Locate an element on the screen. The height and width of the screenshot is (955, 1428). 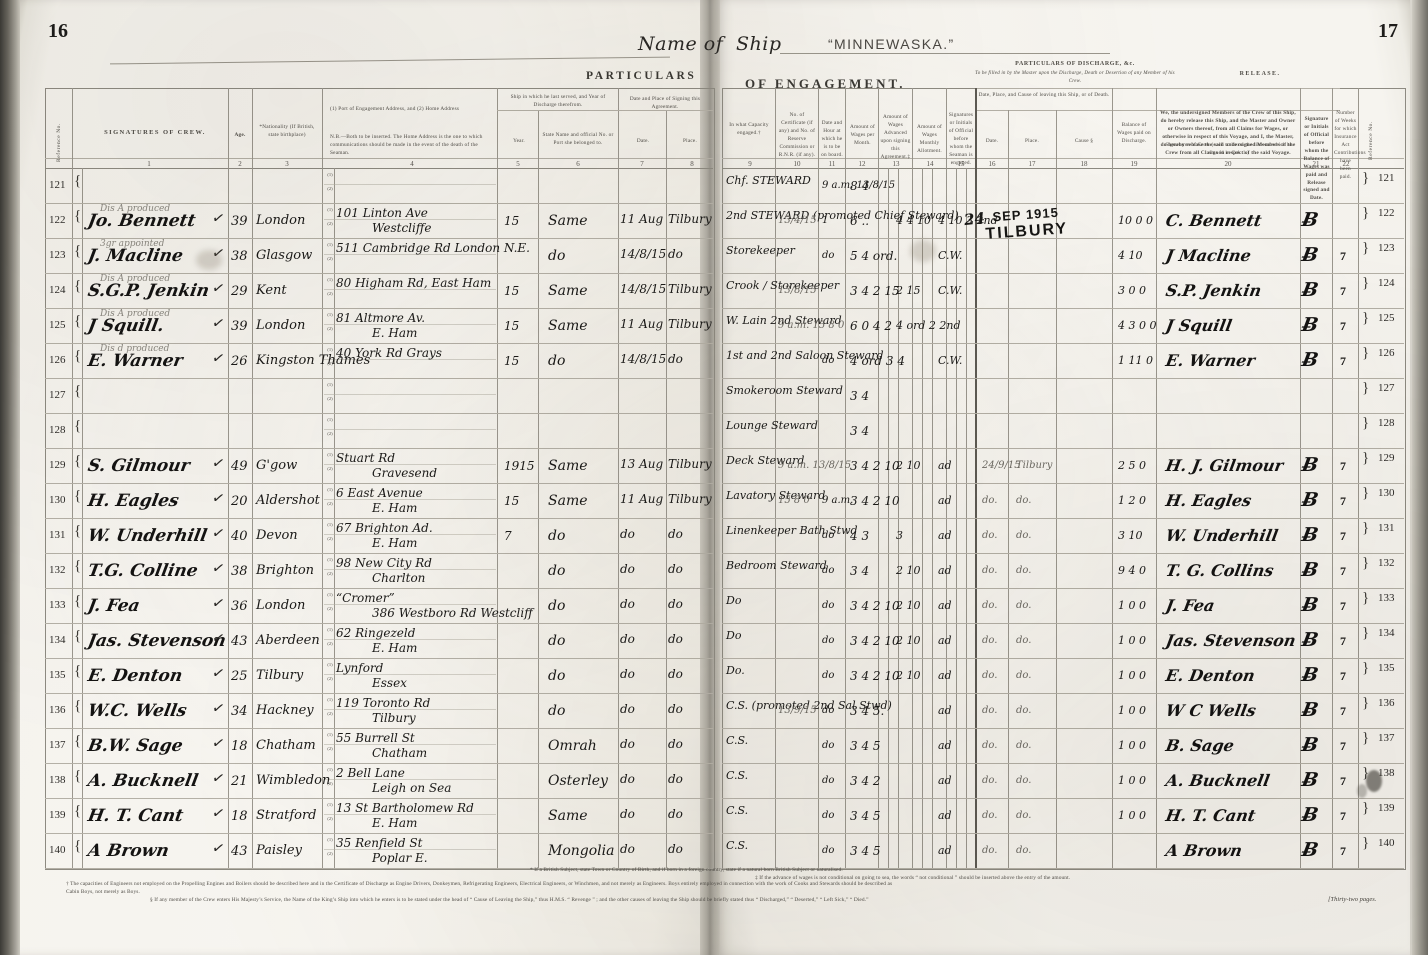
row-capacity: Smokeroom Steward is located at coordinates (784, 390).